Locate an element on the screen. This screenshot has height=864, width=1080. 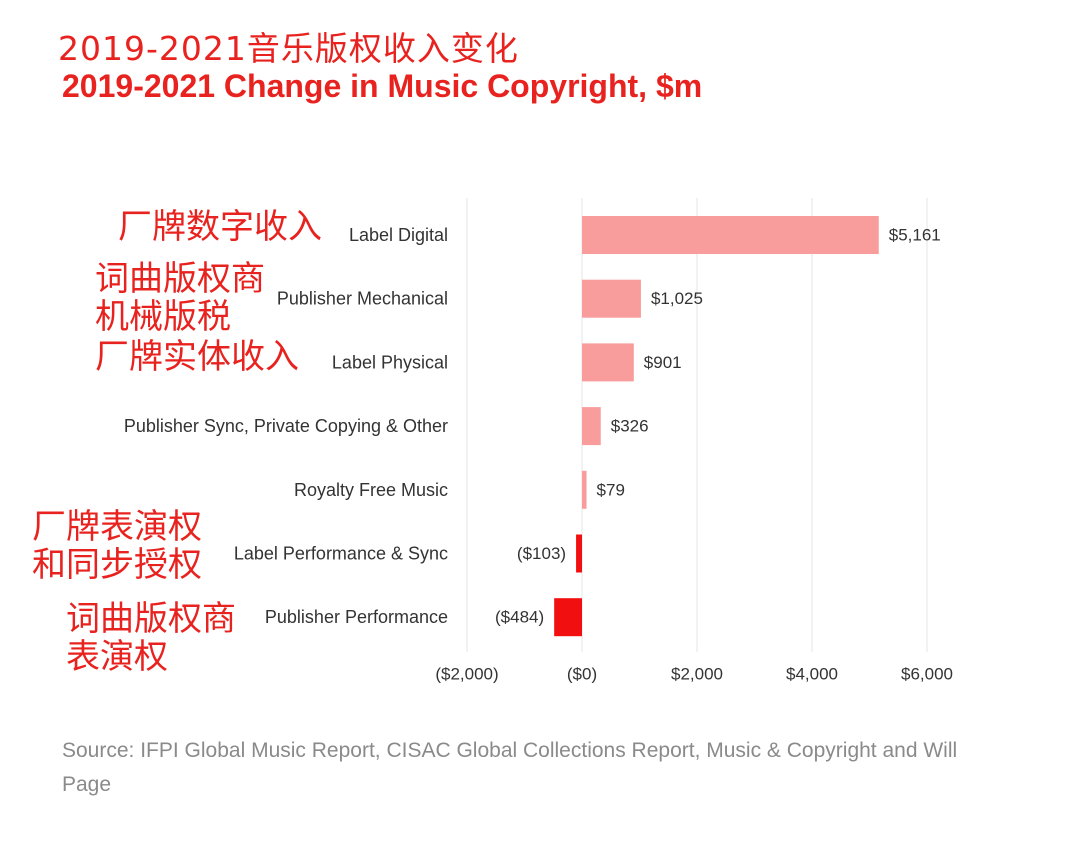
annotation-publisher-mechanical-cn: 词曲版权商 机械版税 is located at coordinates (180, 298).